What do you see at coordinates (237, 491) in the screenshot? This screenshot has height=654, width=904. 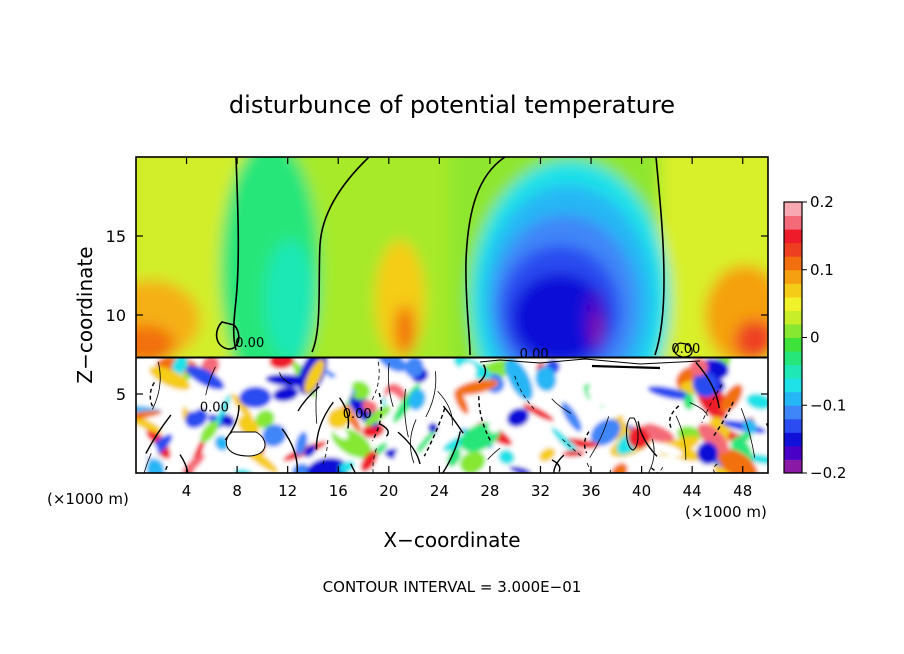 I see `x-tick-label: 8` at bounding box center [237, 491].